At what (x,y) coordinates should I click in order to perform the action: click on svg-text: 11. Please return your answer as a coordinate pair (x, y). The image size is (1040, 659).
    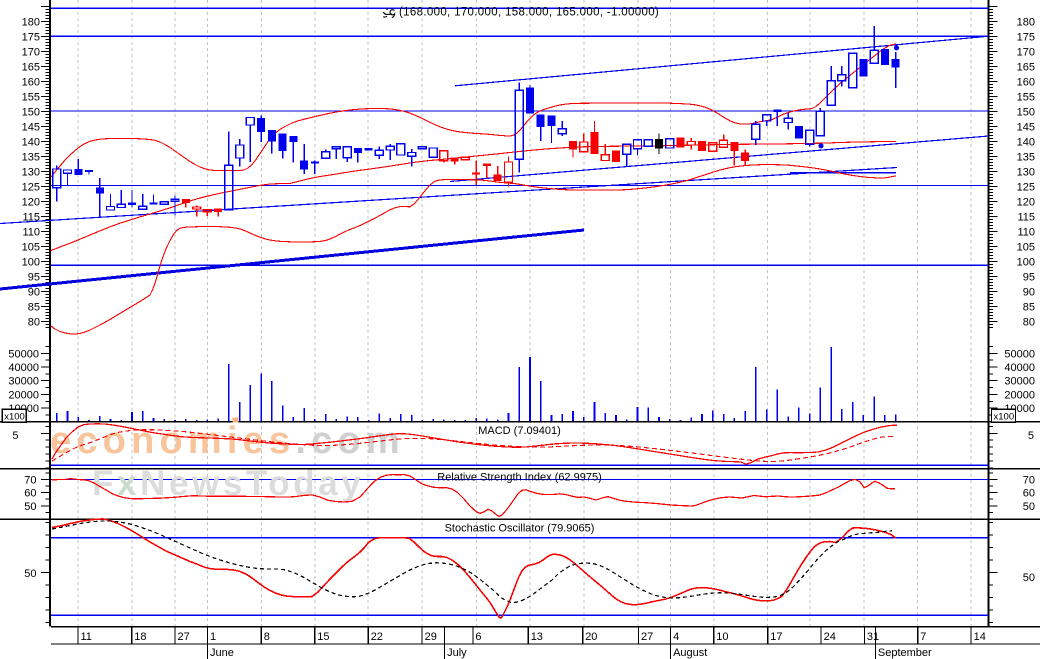
    Looking at the image, I should click on (86, 637).